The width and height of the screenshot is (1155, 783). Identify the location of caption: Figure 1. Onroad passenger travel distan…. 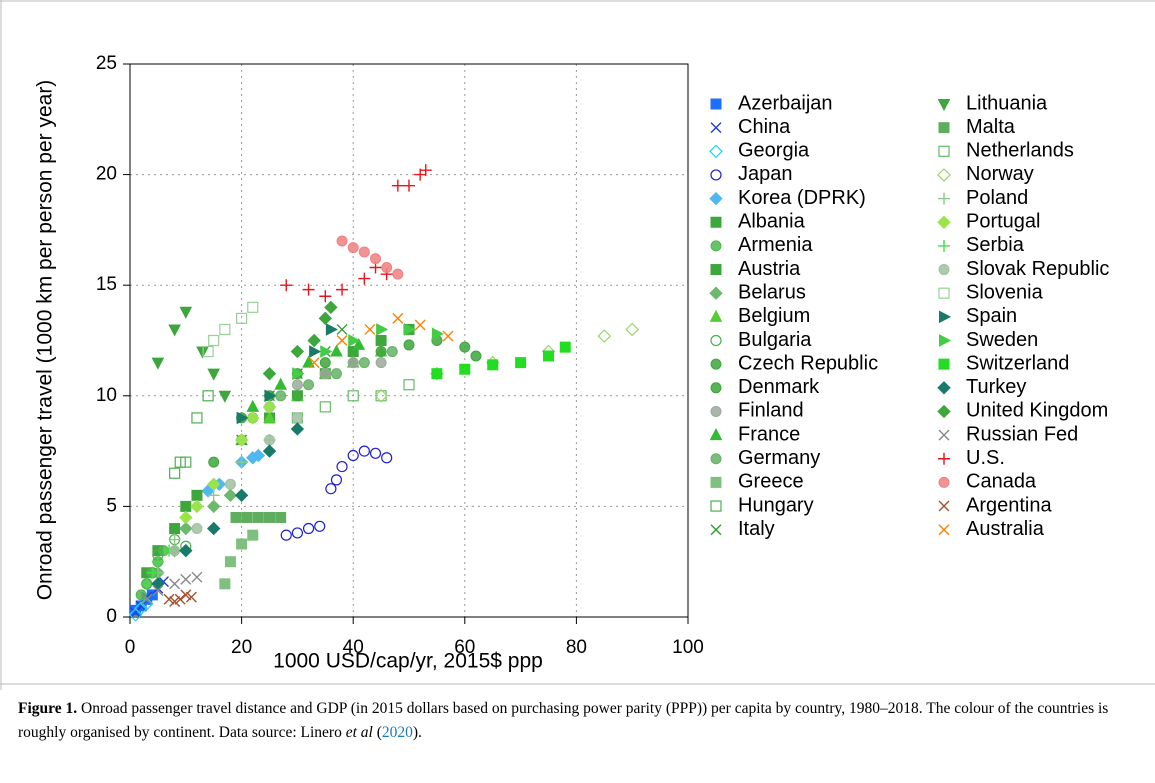
(575, 721).